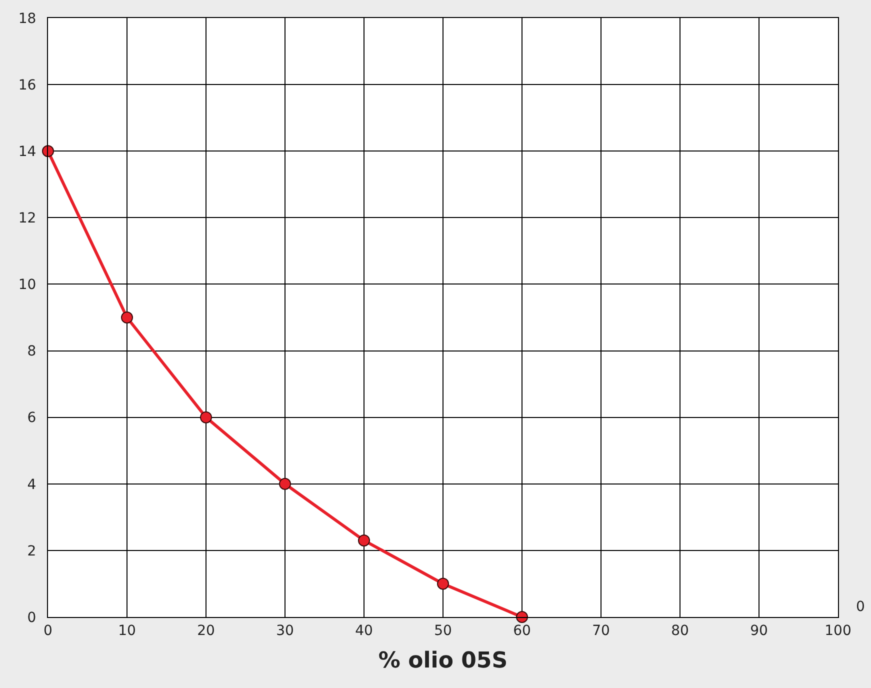 Image resolution: width=871 pixels, height=688 pixels. Describe the element at coordinates (601, 630) in the screenshot. I see `x-tick-label: 70` at that location.